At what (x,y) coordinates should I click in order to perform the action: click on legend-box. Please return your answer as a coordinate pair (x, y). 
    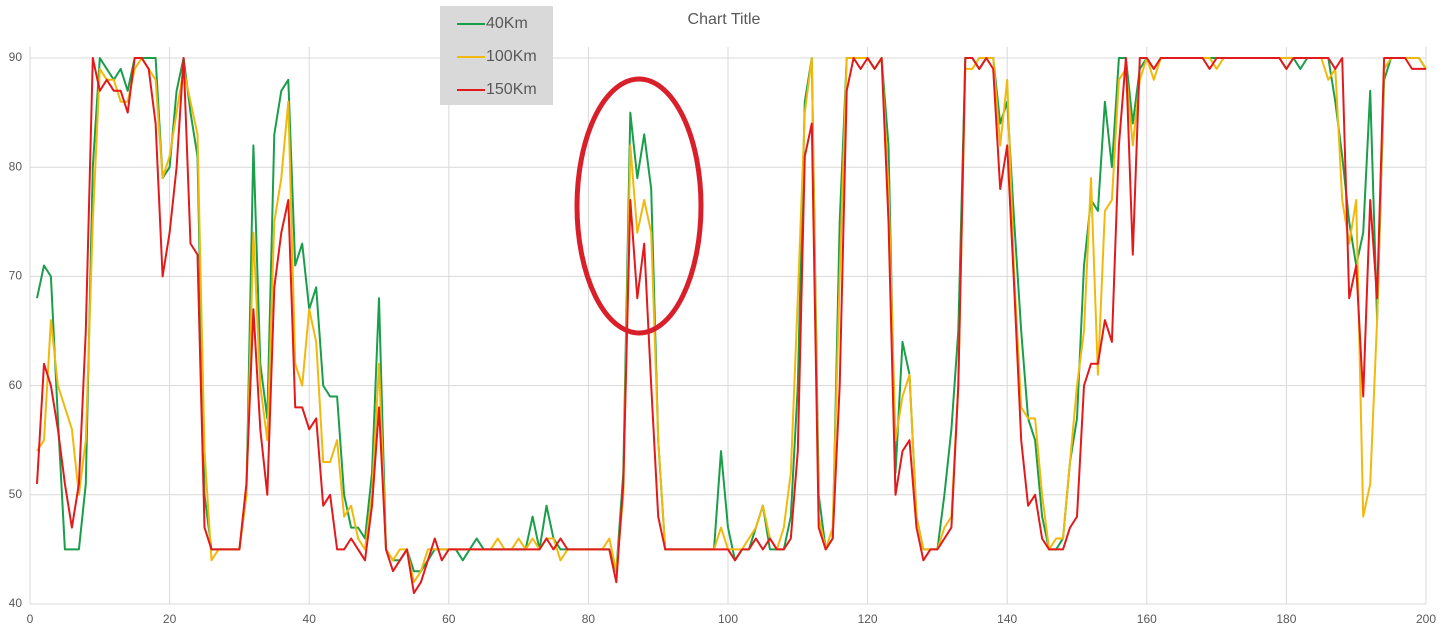
    Looking at the image, I should click on (496, 55).